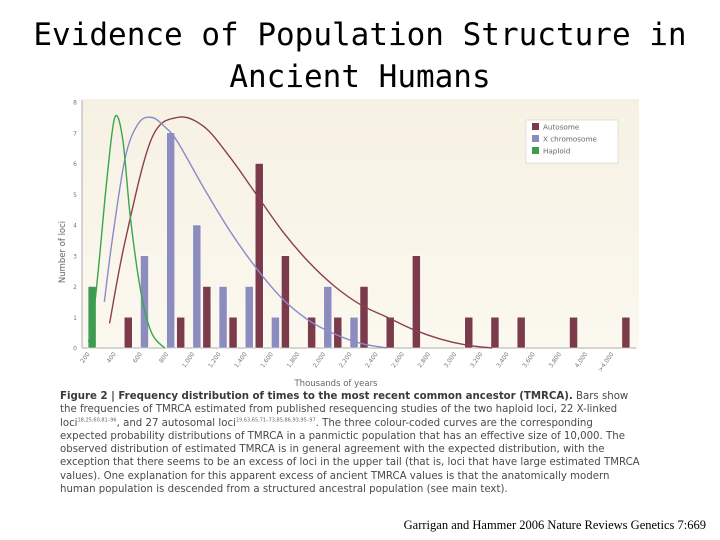 This screenshot has height=540, width=720. I want to click on x-tick-label: 3,000, so click(451, 360).